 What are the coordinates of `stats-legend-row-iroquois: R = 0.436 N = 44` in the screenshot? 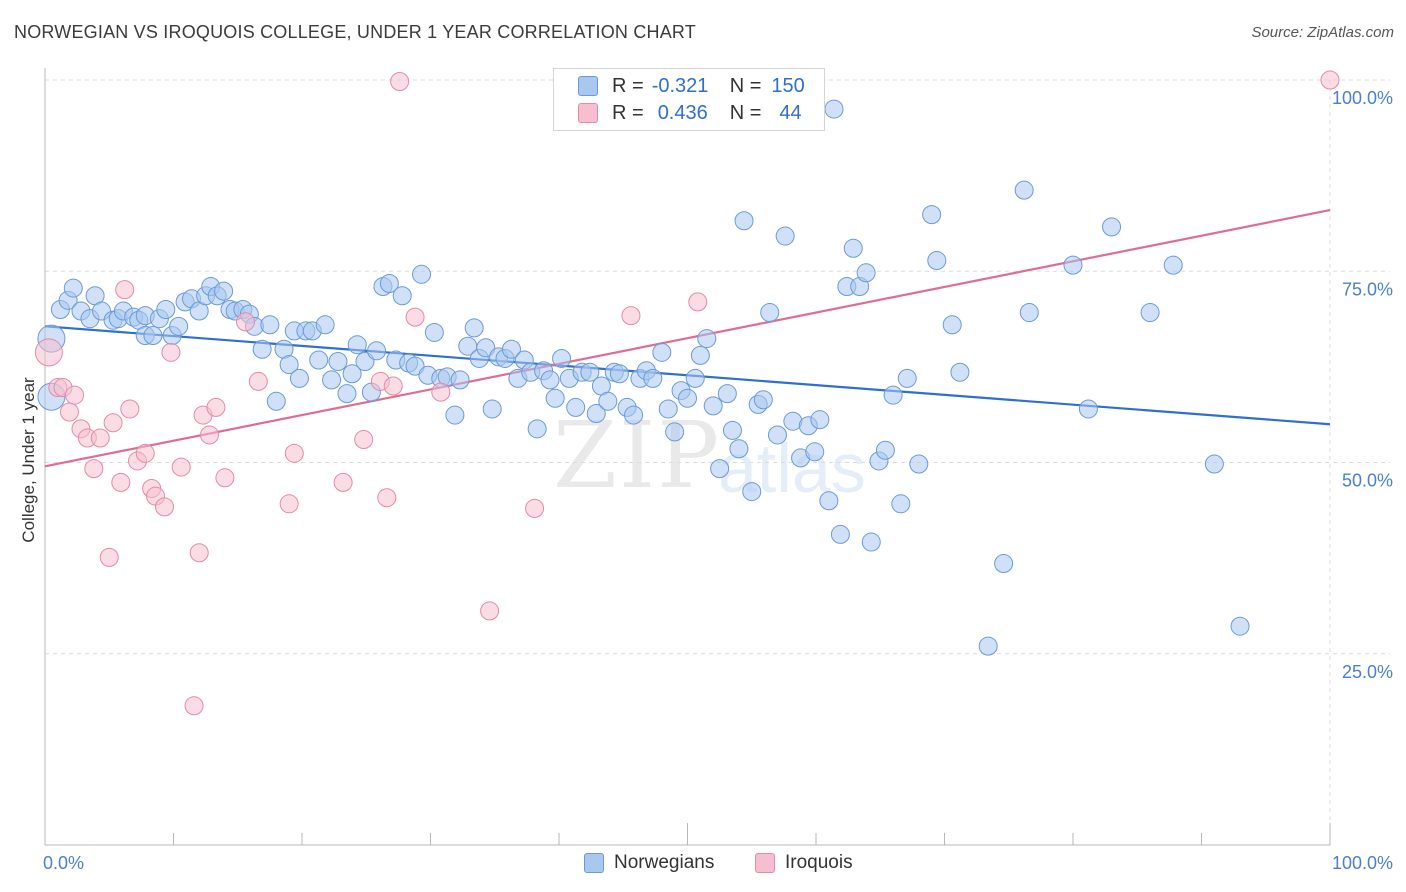 It's located at (690, 113).